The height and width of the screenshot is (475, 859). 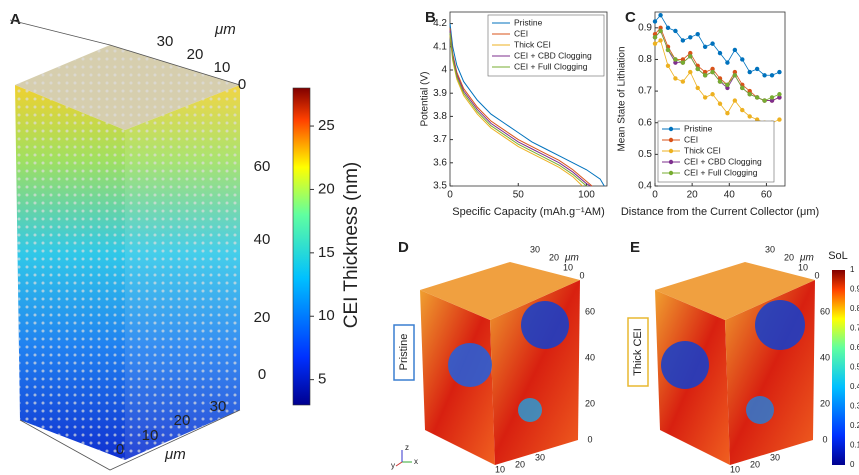 I want to click on panel-label: D, so click(x=403, y=247).